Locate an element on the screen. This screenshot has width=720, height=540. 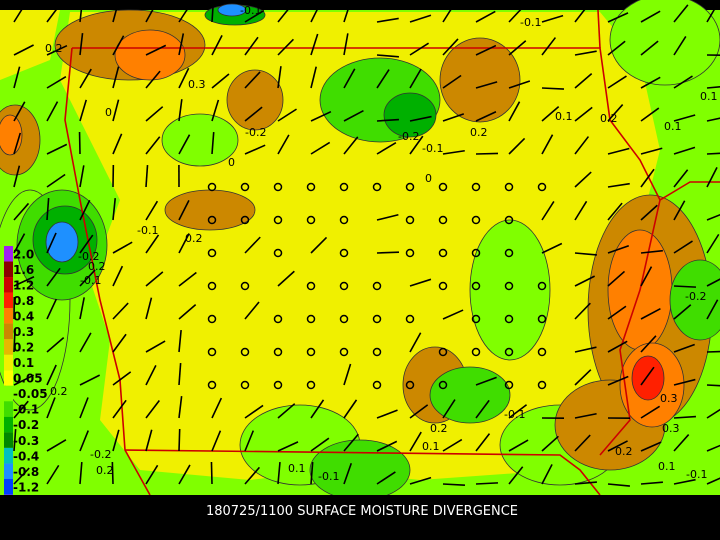
colorbar-label: 1.2 is located at coordinates (23, 285).